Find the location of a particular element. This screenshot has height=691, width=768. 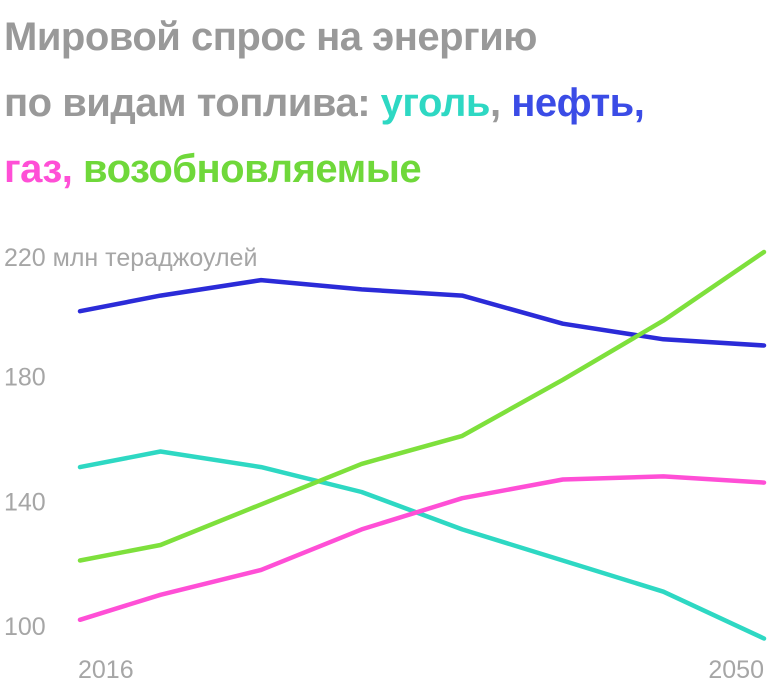

title-sep3: , is located at coordinates (72, 169).